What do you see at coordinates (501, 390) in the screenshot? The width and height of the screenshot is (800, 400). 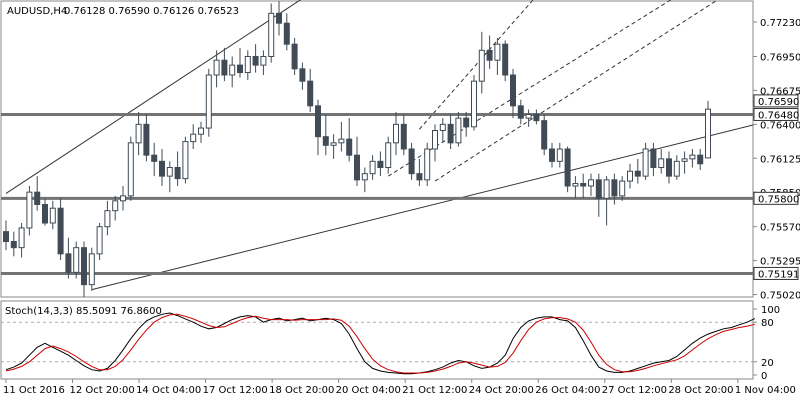 I see `time-tick-label: 24 Oct 20:00` at bounding box center [501, 390].